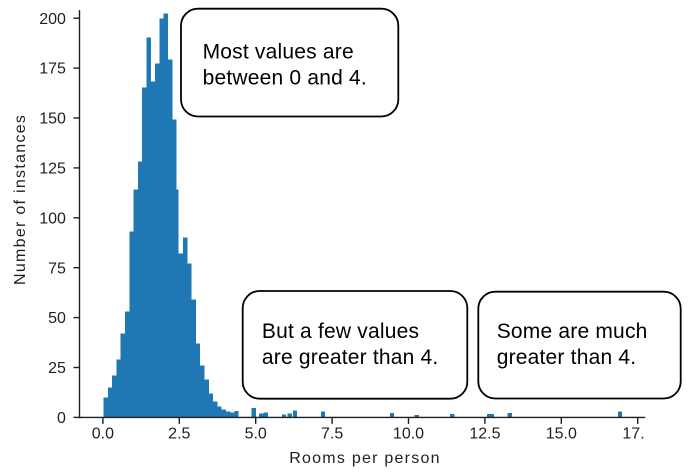 The height and width of the screenshot is (472, 690). I want to click on svg-text: 12.5, so click(484, 434).